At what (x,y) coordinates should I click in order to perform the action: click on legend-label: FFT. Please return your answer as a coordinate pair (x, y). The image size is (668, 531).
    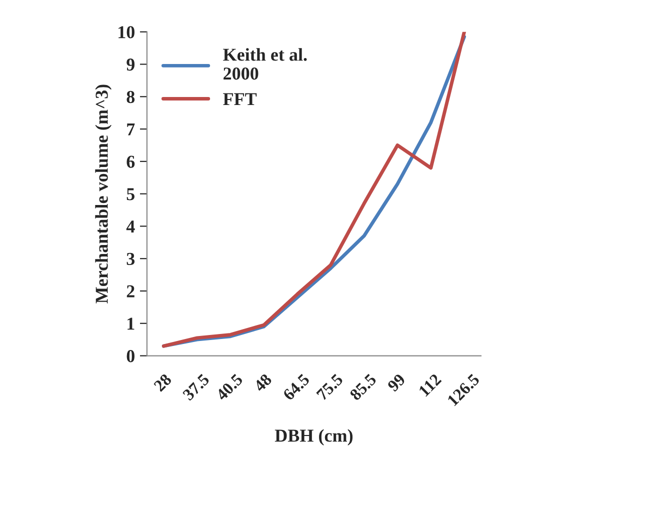
    Looking at the image, I should click on (240, 99).